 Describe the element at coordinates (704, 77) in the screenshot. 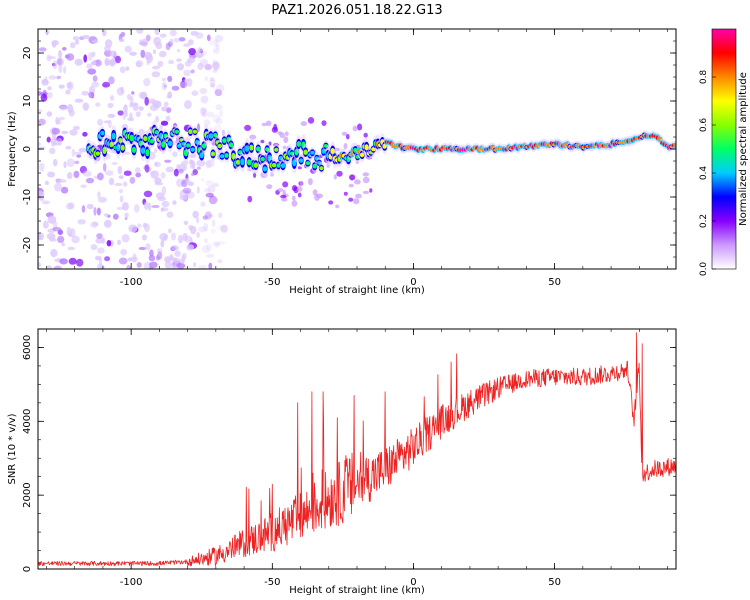

I see `colorbar-tick-label: 0.8` at that location.